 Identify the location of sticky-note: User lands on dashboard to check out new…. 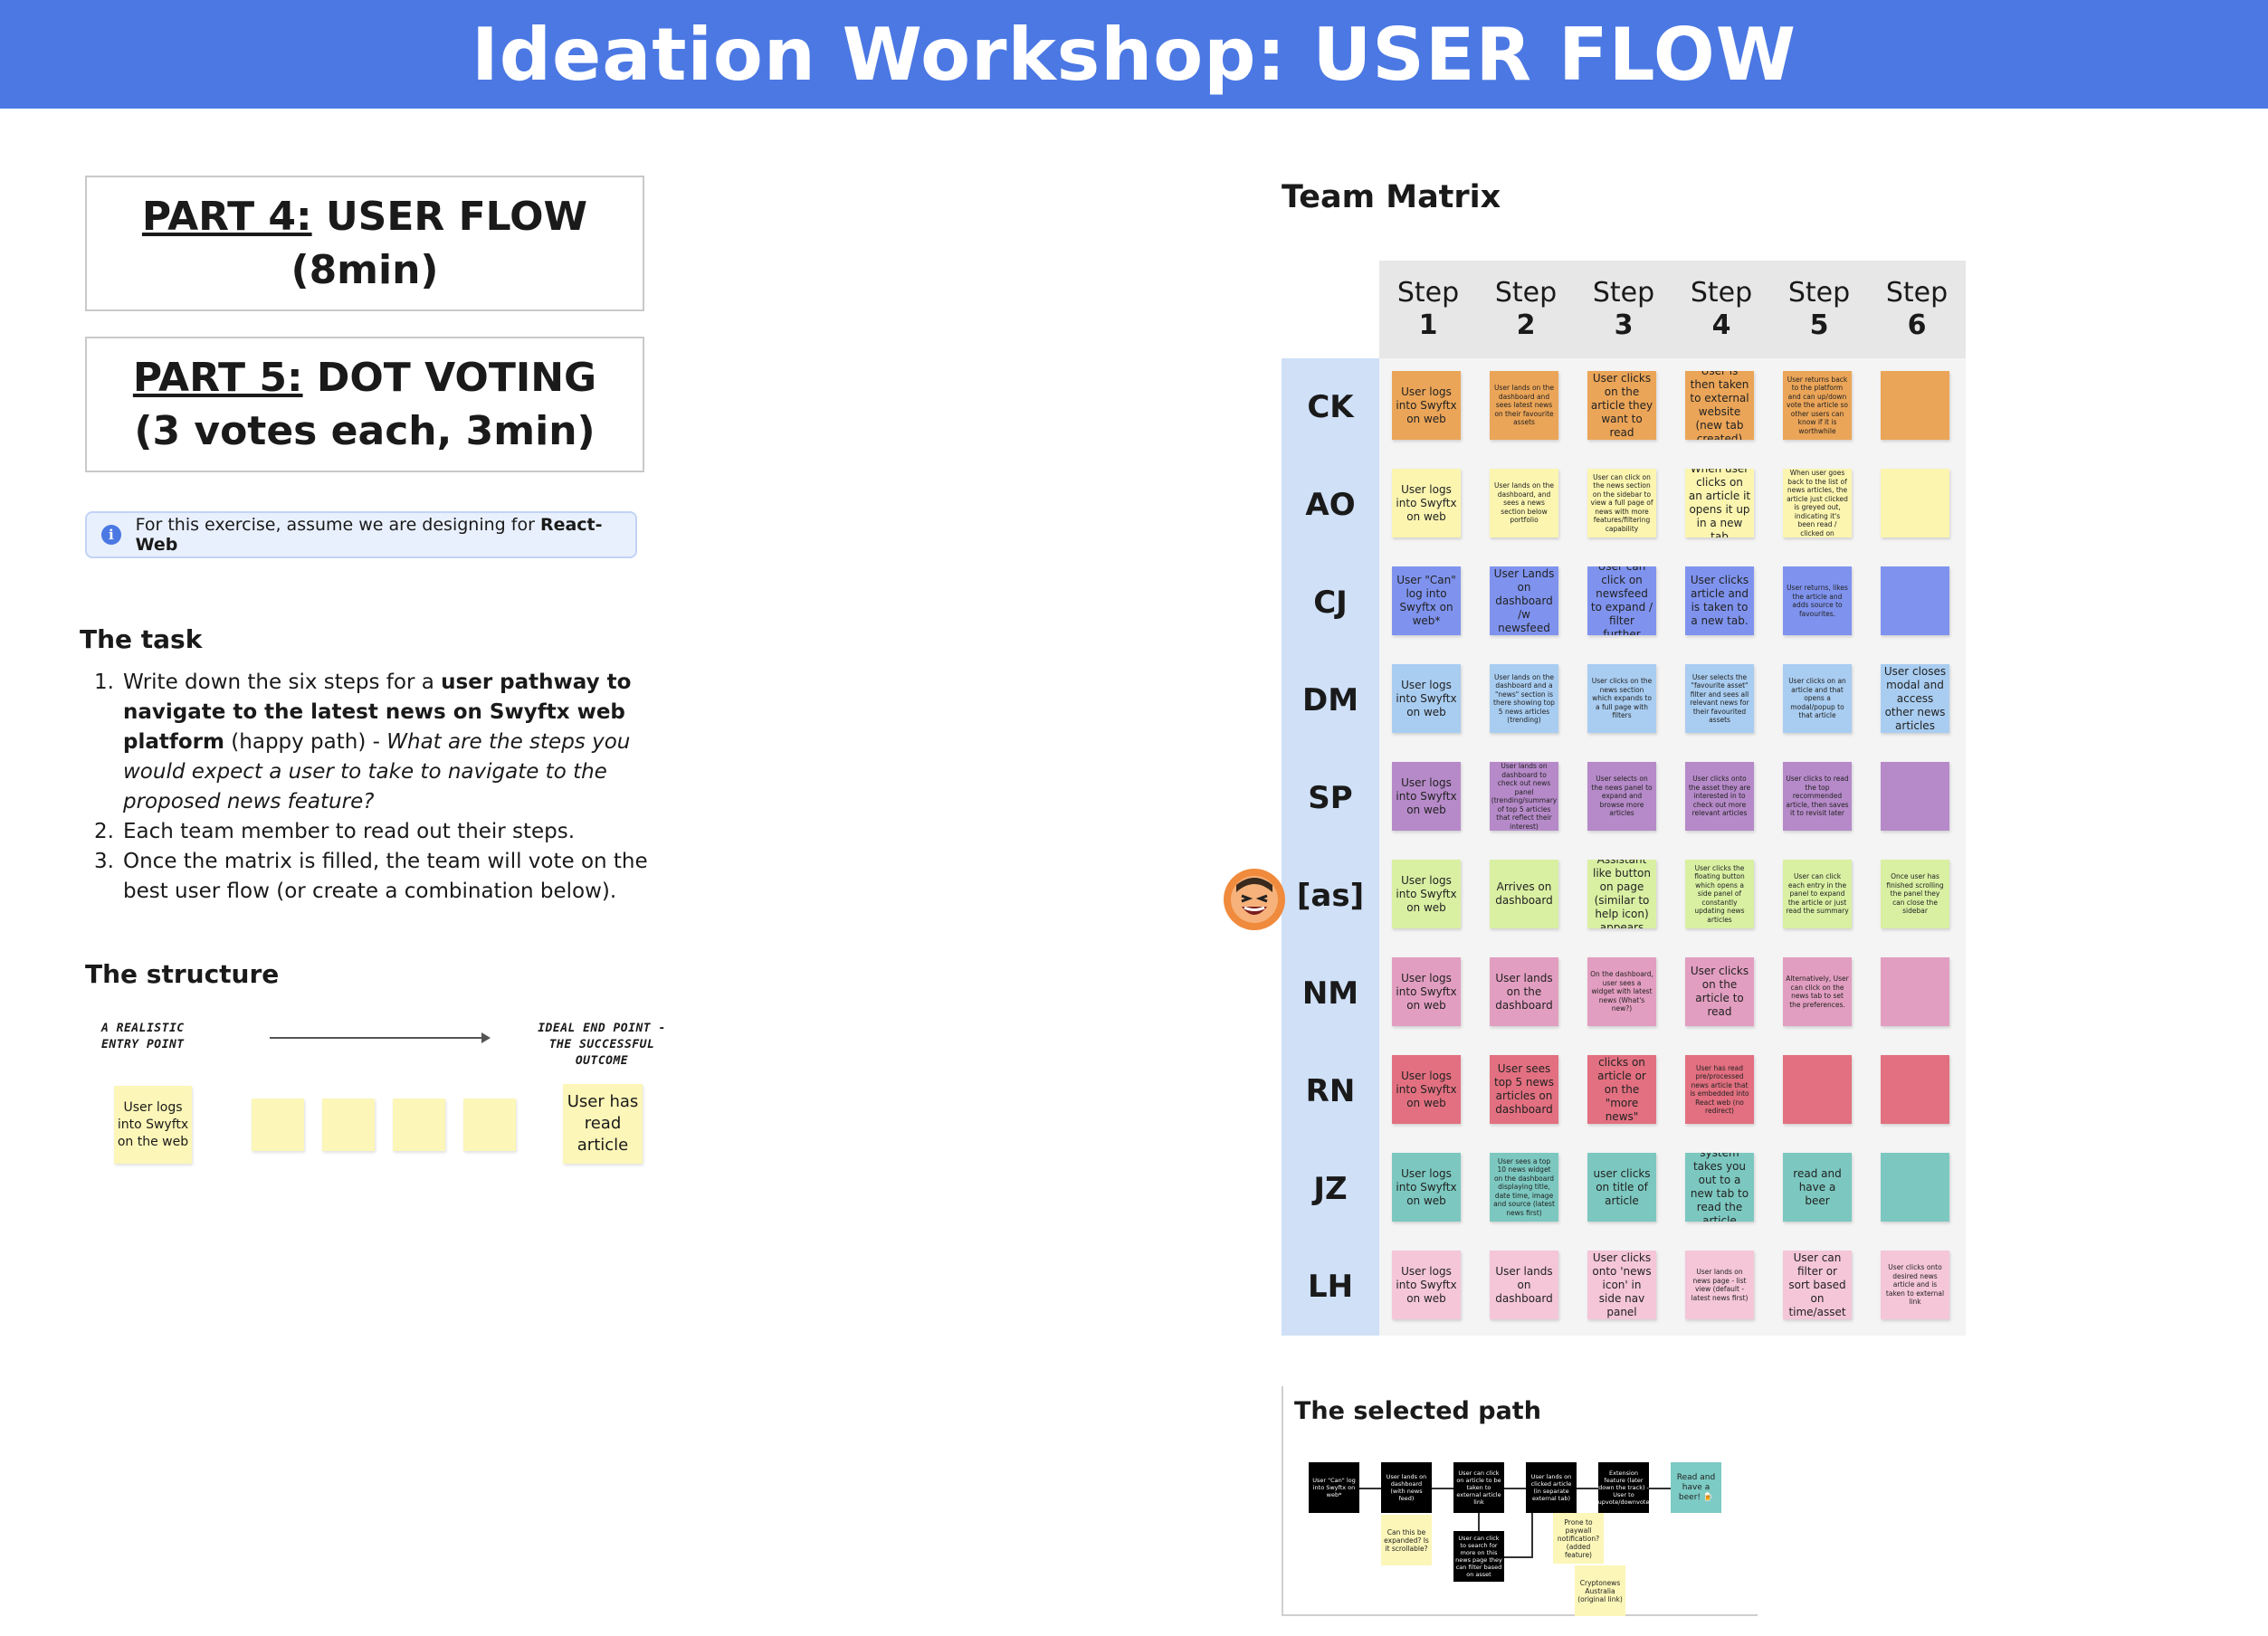
(1524, 796).